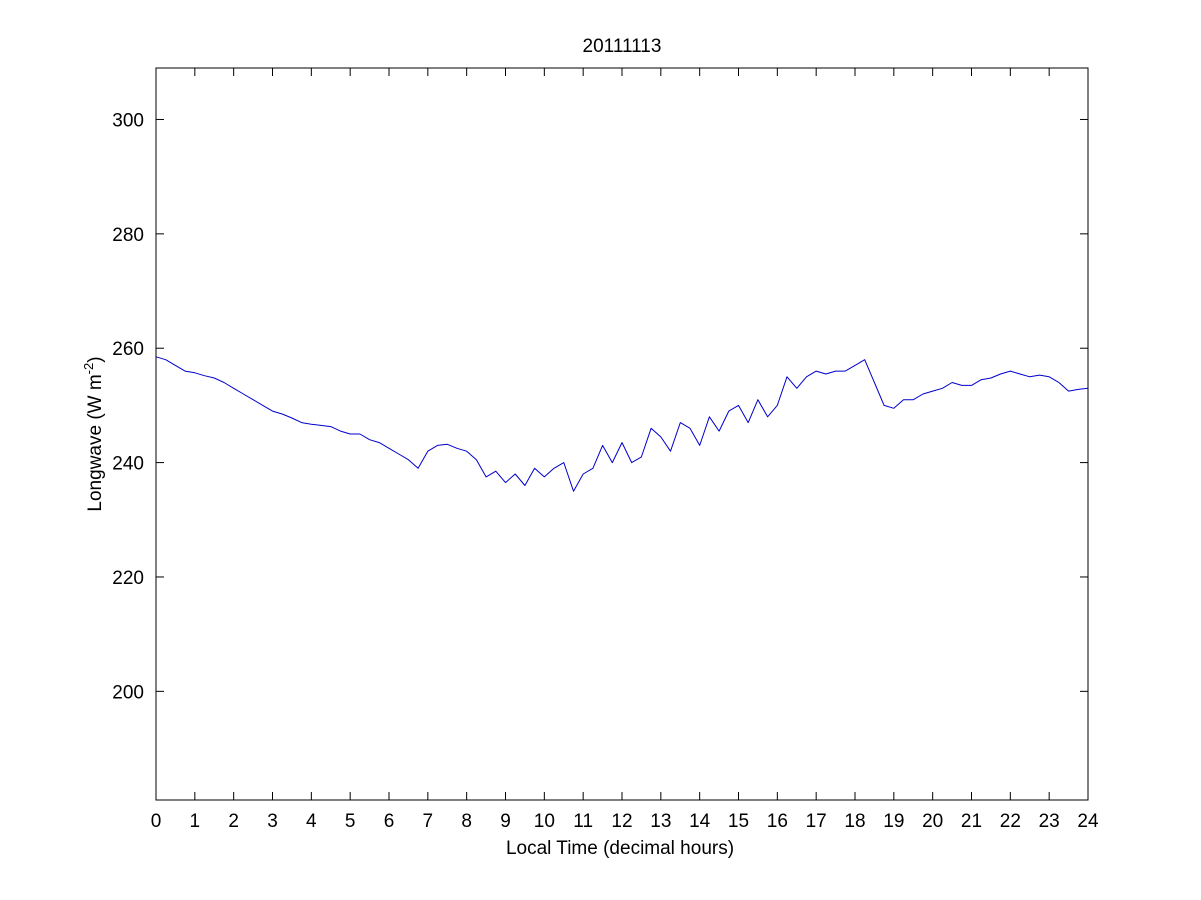 This screenshot has height=900, width=1201. I want to click on y-axis-label-sup: -2, so click(88, 369).